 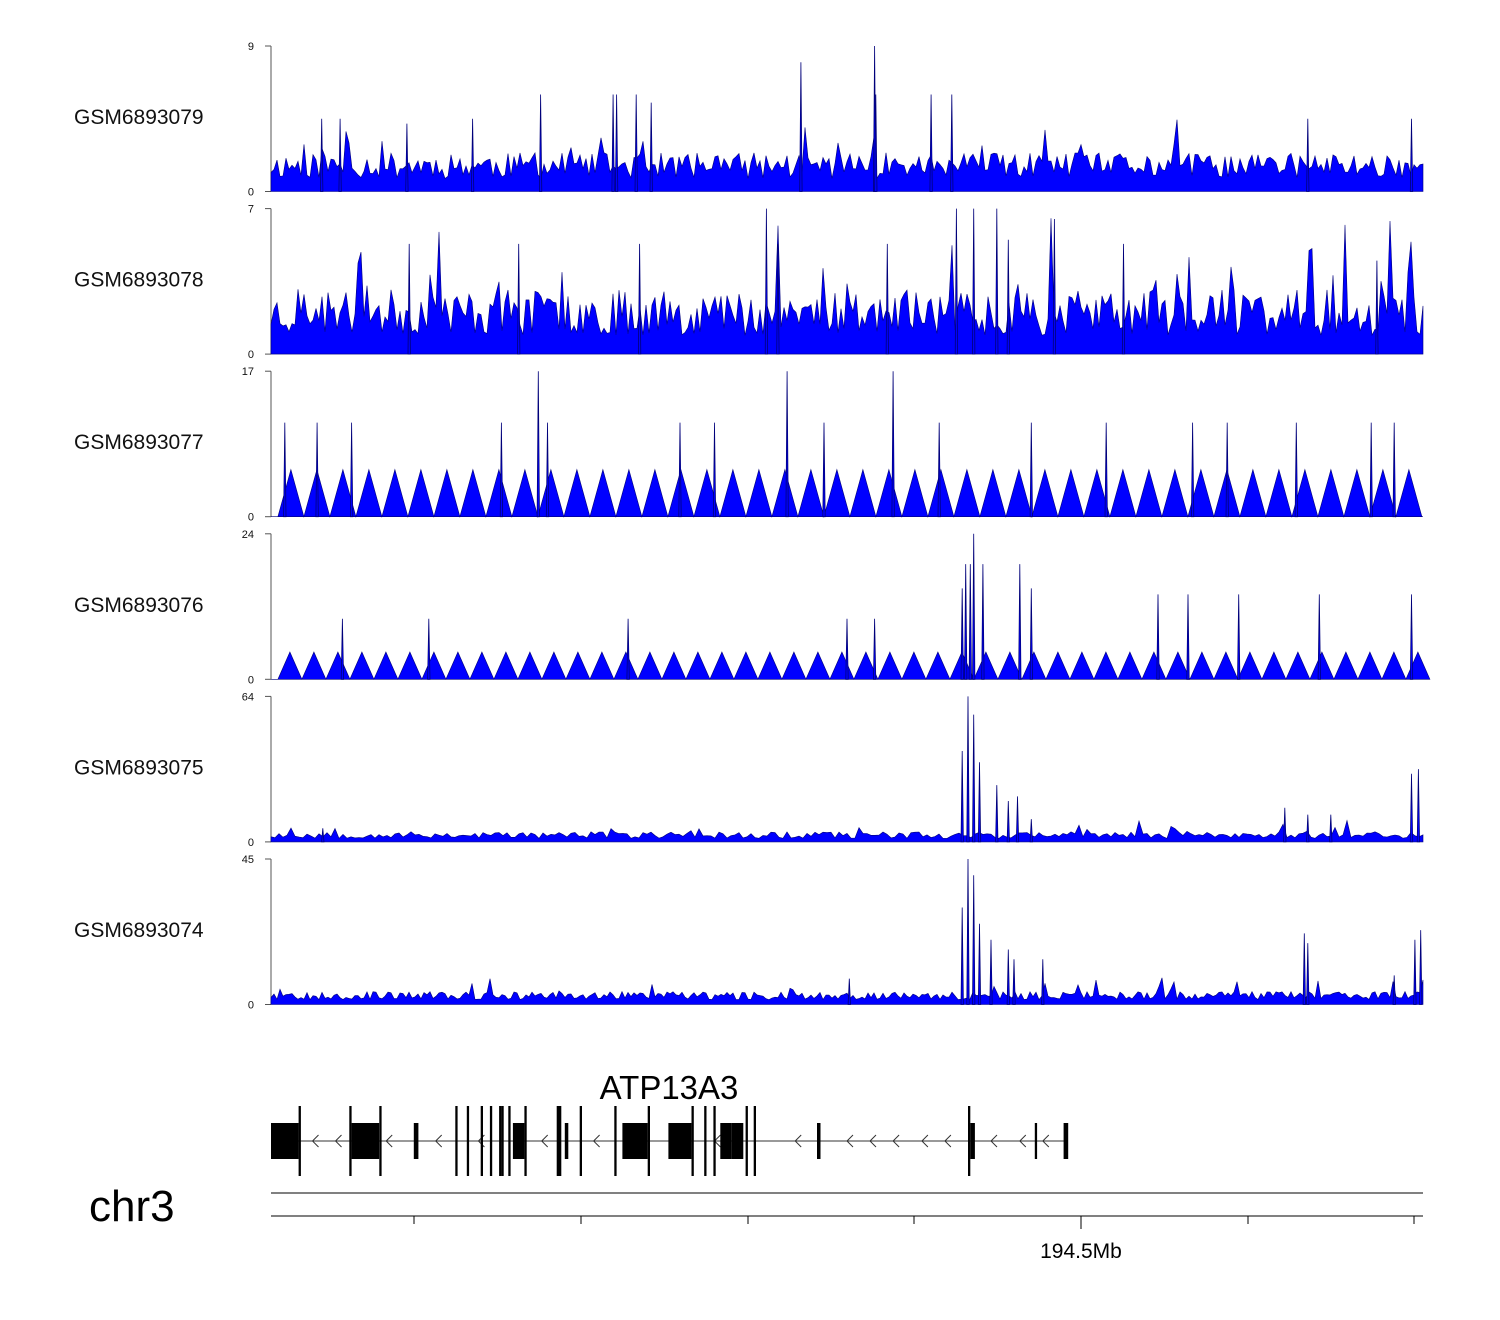 I want to click on track-GSM6893076: GSM6893076 24 0, so click(x=752, y=607).